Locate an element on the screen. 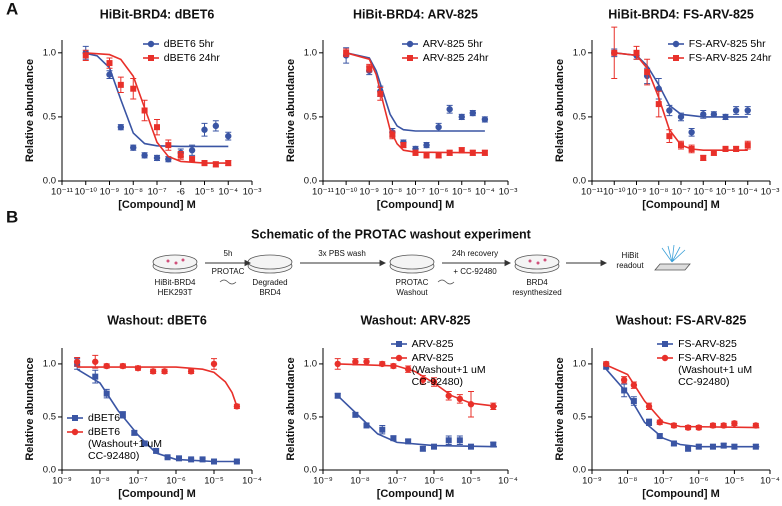  legend-item: dBET6 24hr is located at coordinates (181, 58).